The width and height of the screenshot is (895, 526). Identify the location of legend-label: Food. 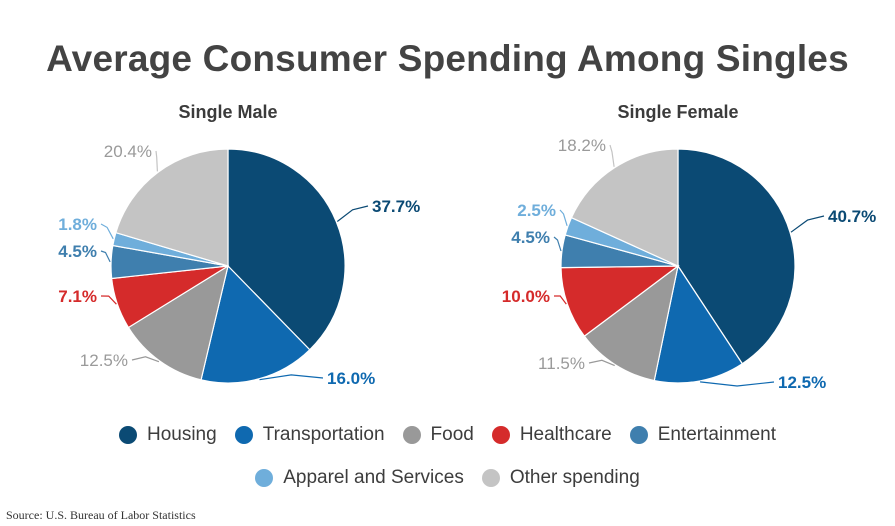
(452, 434).